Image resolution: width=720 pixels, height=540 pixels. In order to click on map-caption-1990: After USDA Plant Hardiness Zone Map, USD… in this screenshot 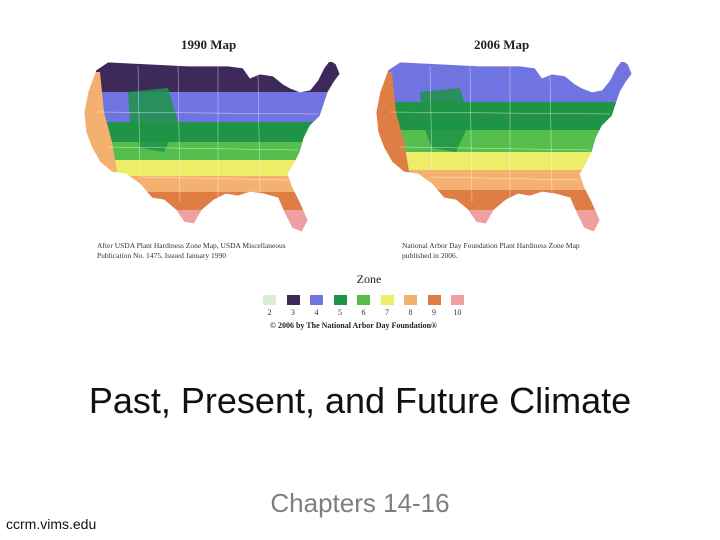, I will do `click(212, 251)`.